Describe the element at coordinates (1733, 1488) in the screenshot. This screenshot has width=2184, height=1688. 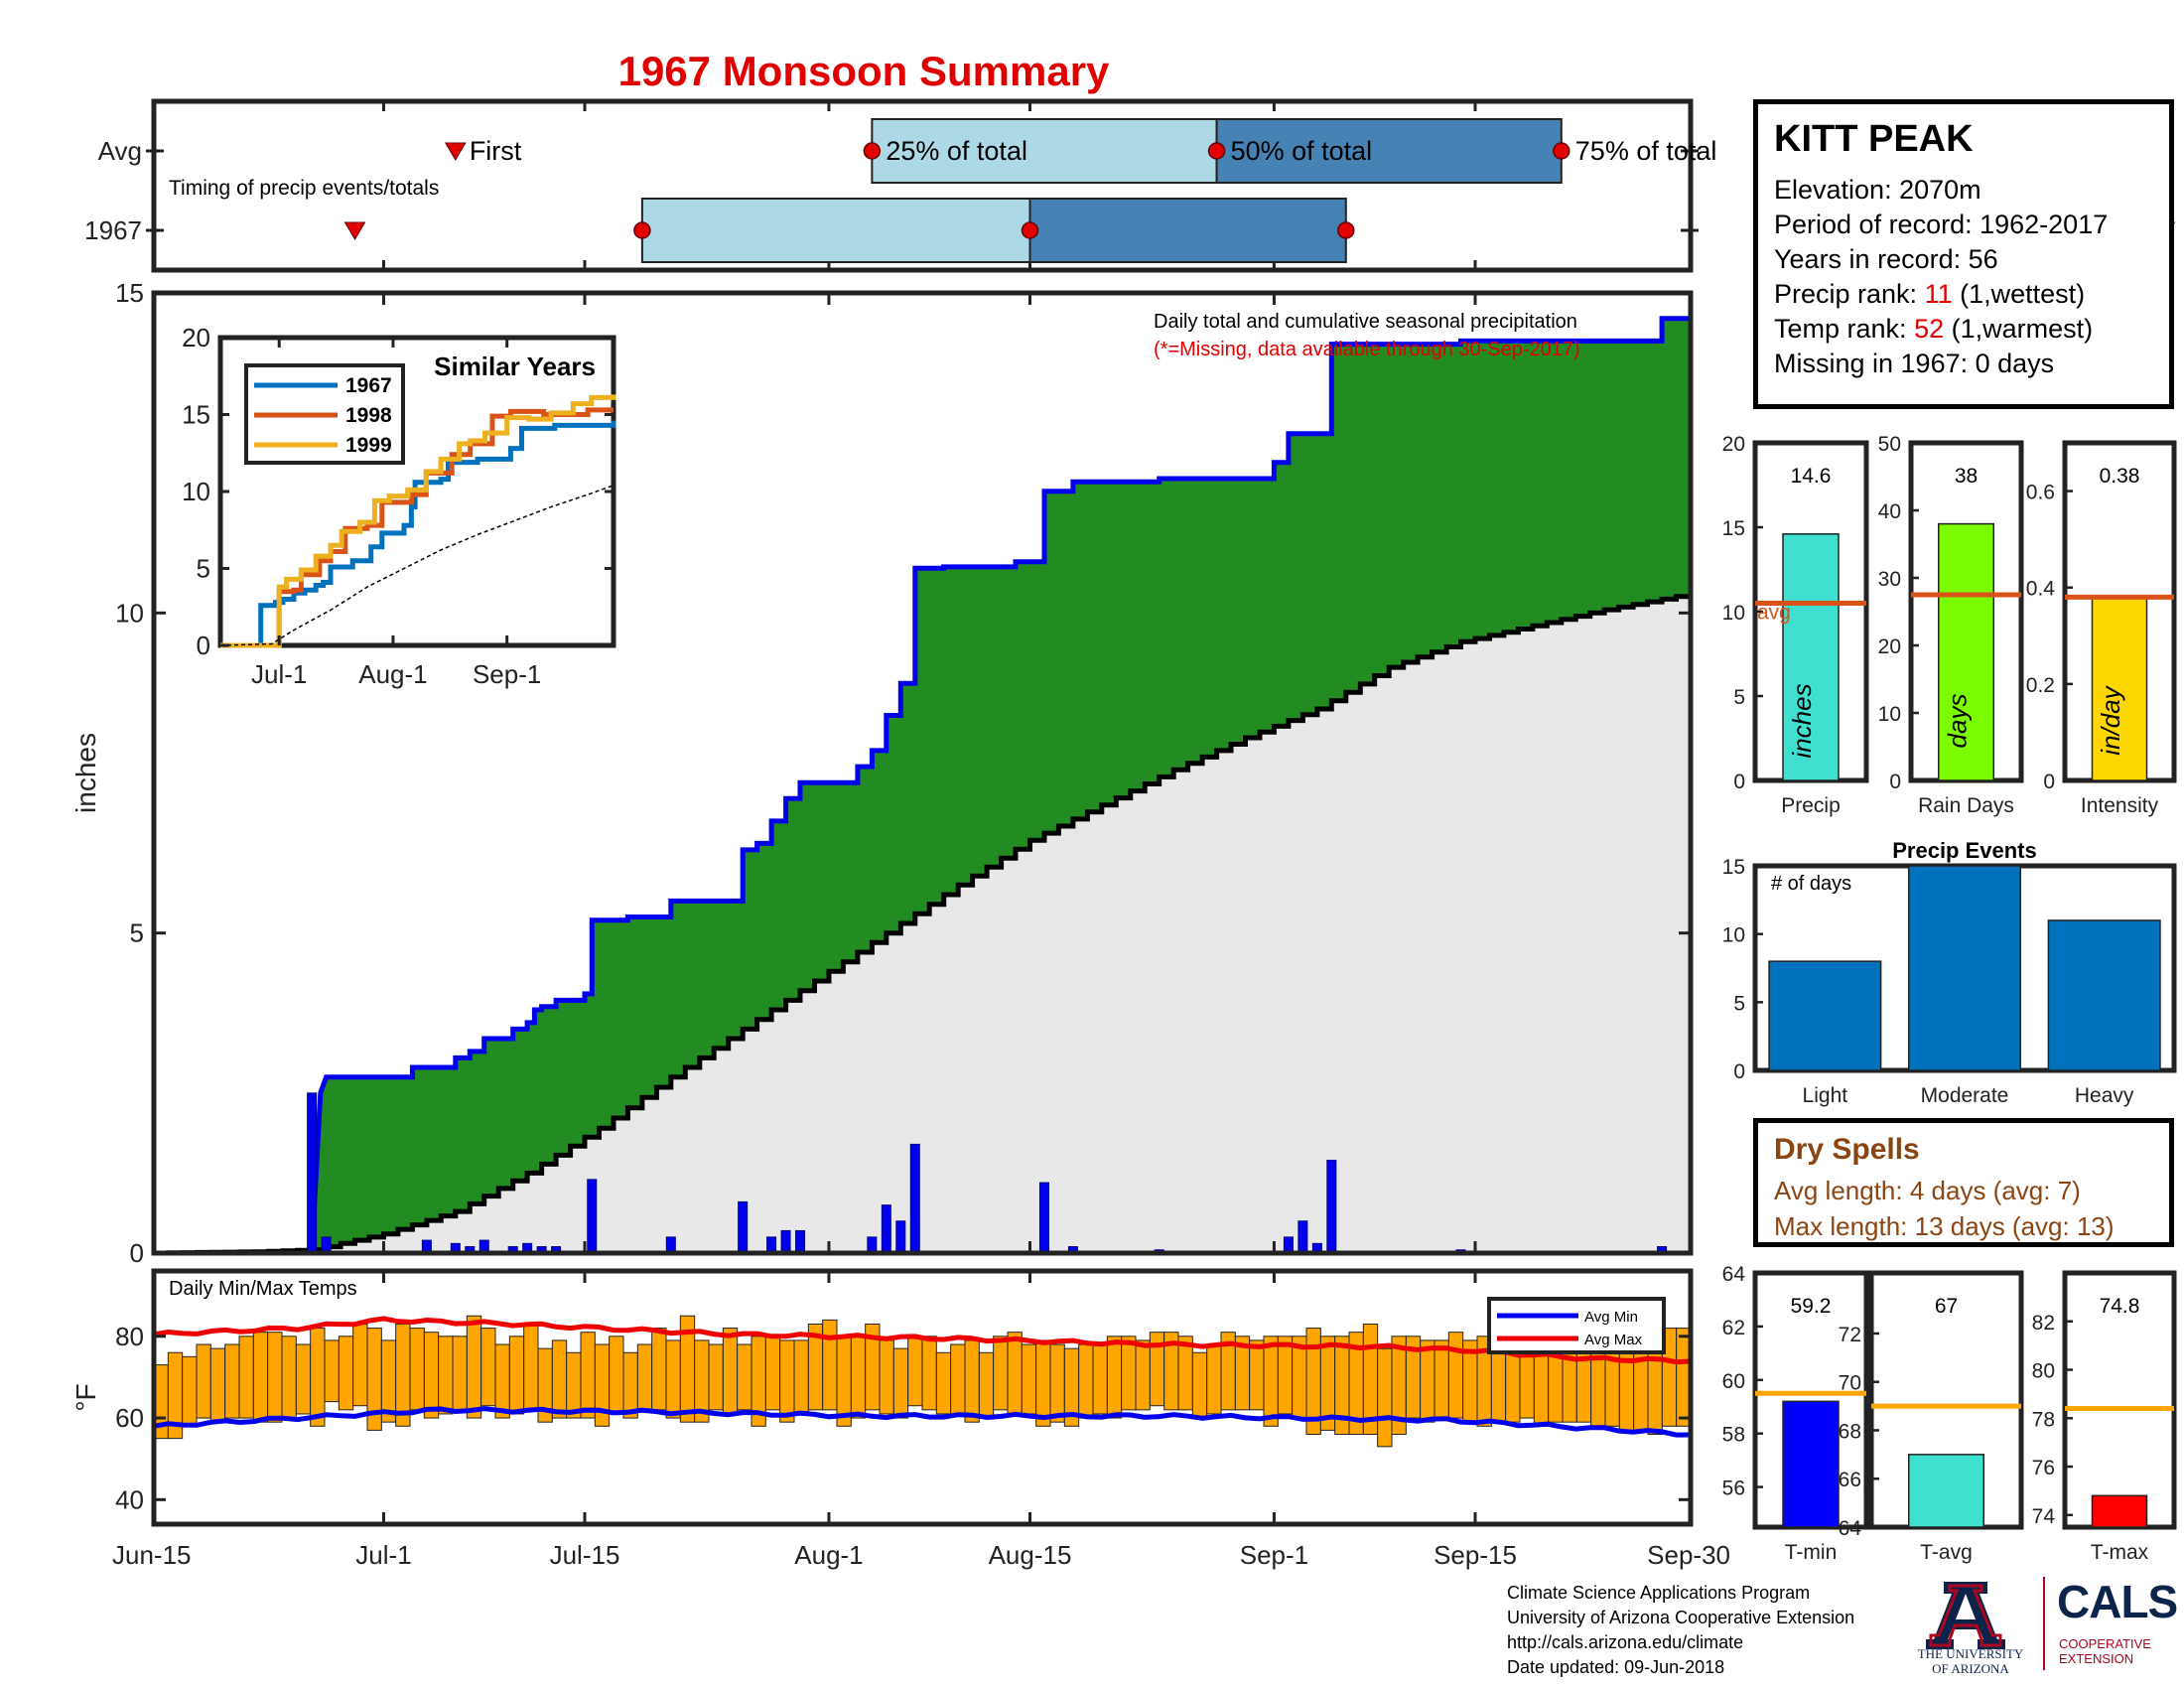
I see `summary-ytick-label: 56` at that location.